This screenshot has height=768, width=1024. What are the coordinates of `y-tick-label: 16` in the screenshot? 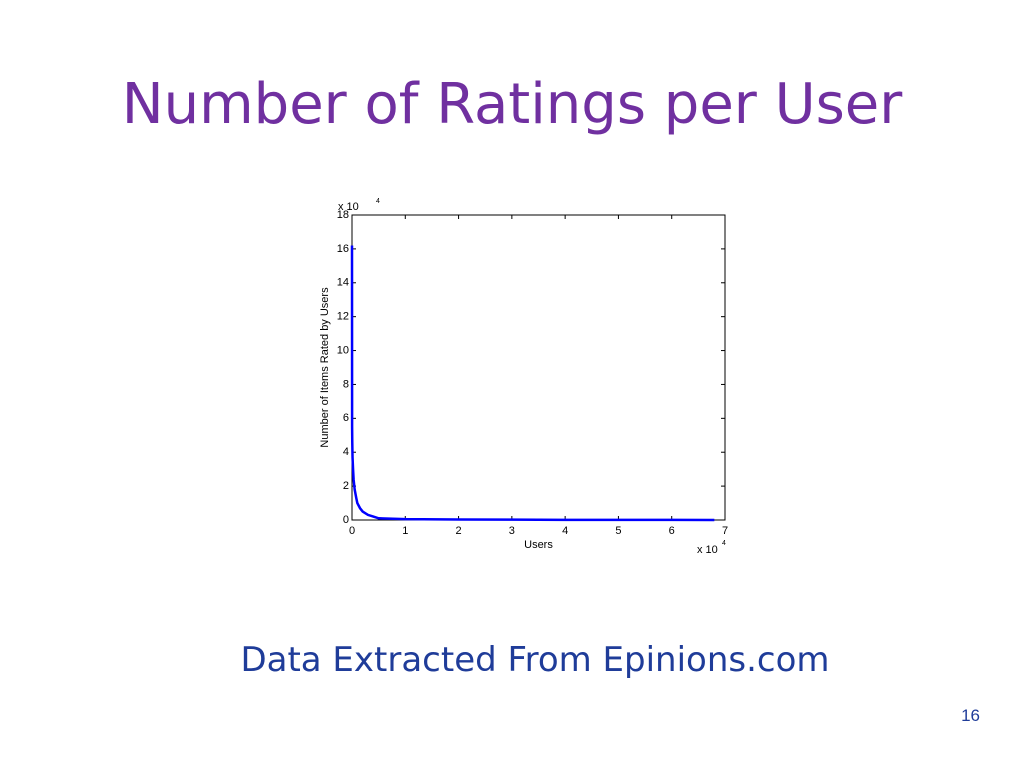 It's located at (343, 249).